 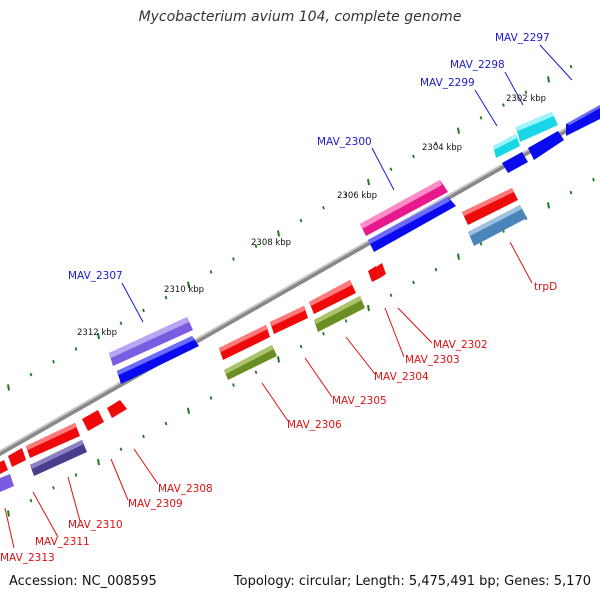 I want to click on gene-label-mav2297: MAV_2297, so click(x=522, y=38).